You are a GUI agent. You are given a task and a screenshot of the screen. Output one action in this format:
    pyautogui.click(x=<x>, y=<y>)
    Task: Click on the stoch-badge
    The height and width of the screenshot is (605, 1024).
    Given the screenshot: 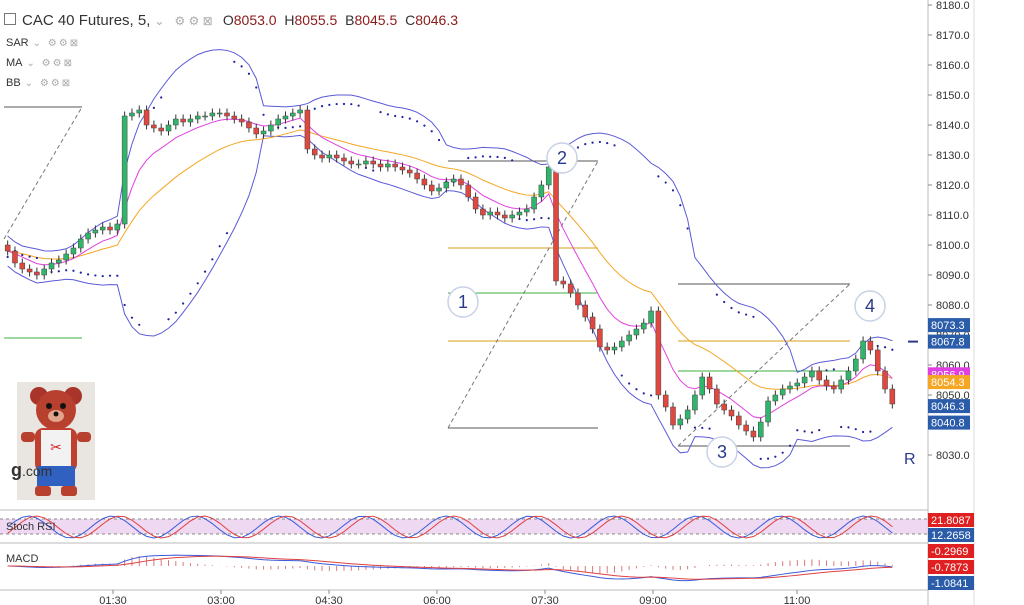 What is the action you would take?
    pyautogui.click(x=951, y=535)
    